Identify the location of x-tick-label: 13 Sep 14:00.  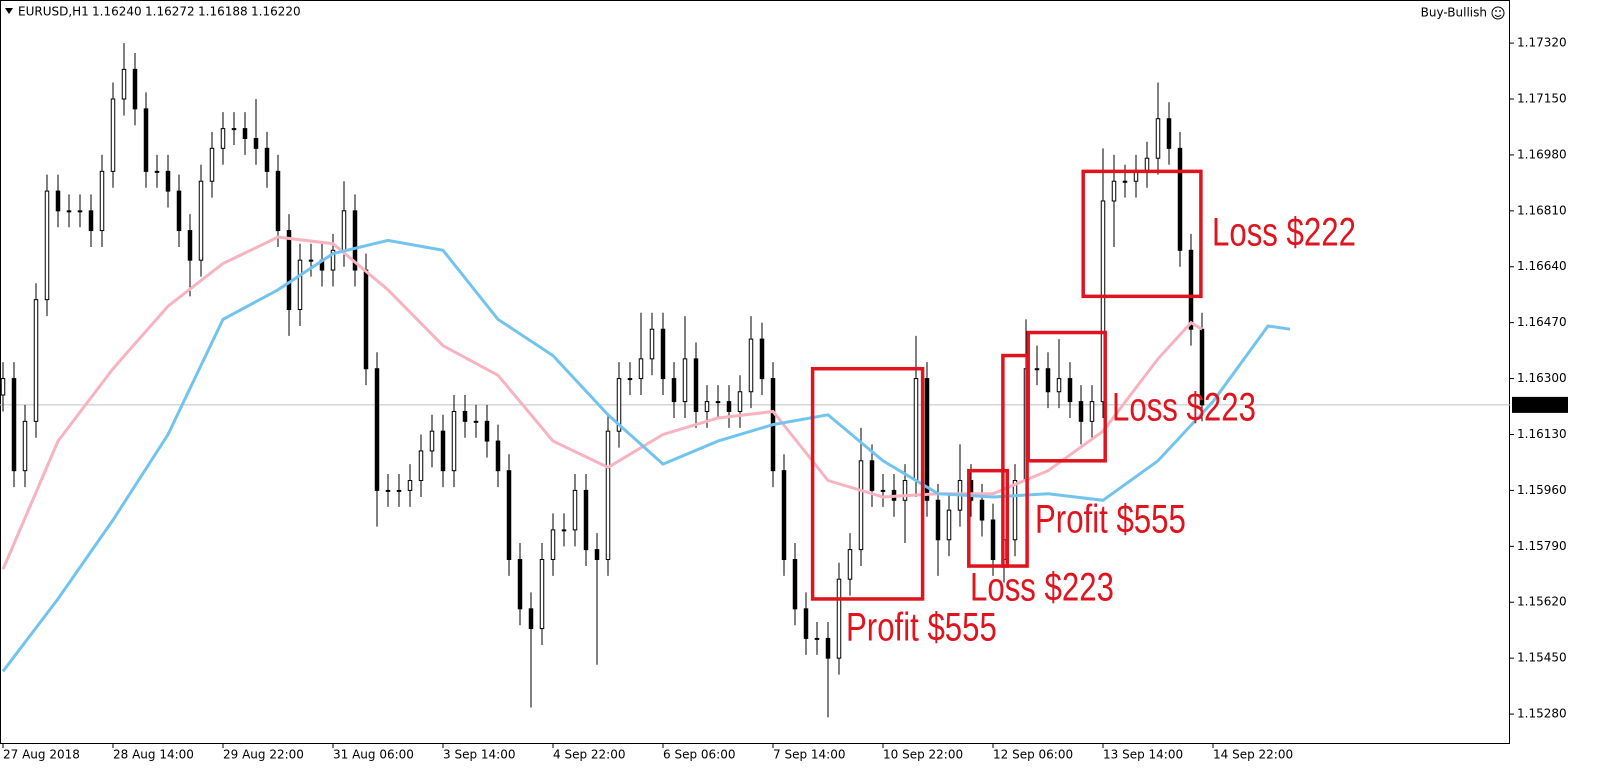
(1143, 755).